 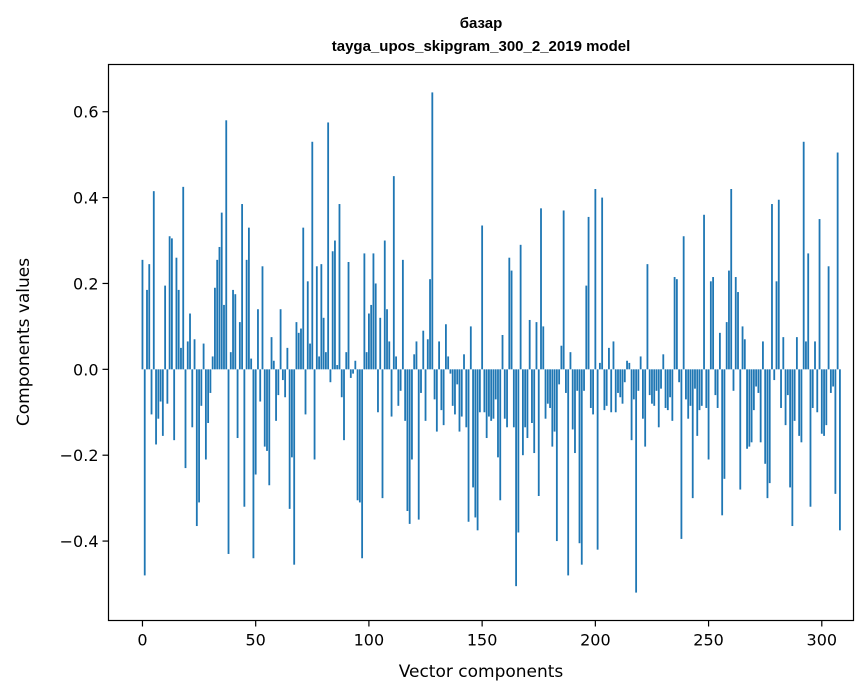 I want to click on y-tick-label: −0.2, so click(x=79, y=455).